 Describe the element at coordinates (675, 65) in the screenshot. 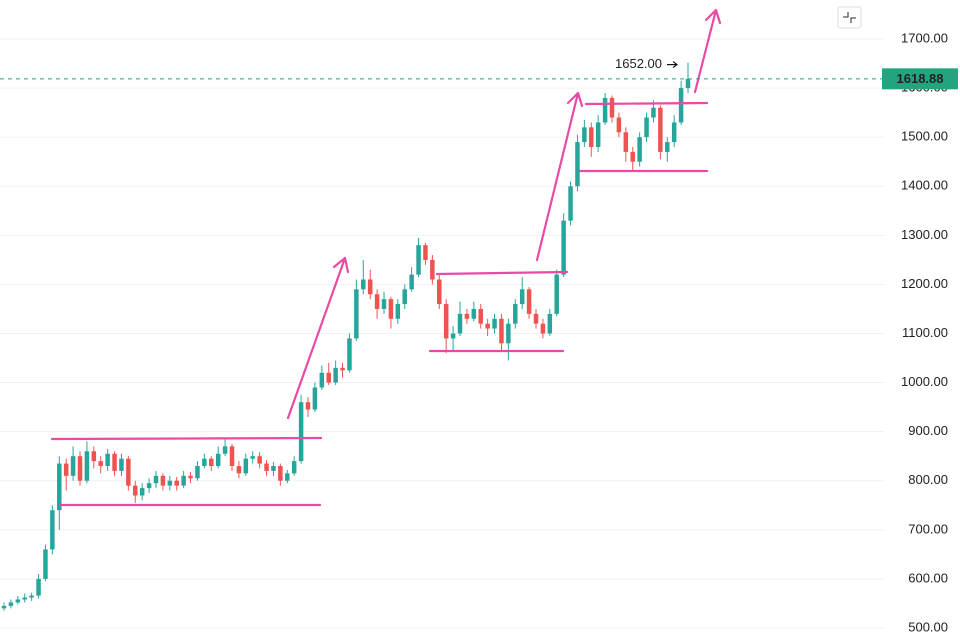

I see `high-marker-arrow-head` at that location.